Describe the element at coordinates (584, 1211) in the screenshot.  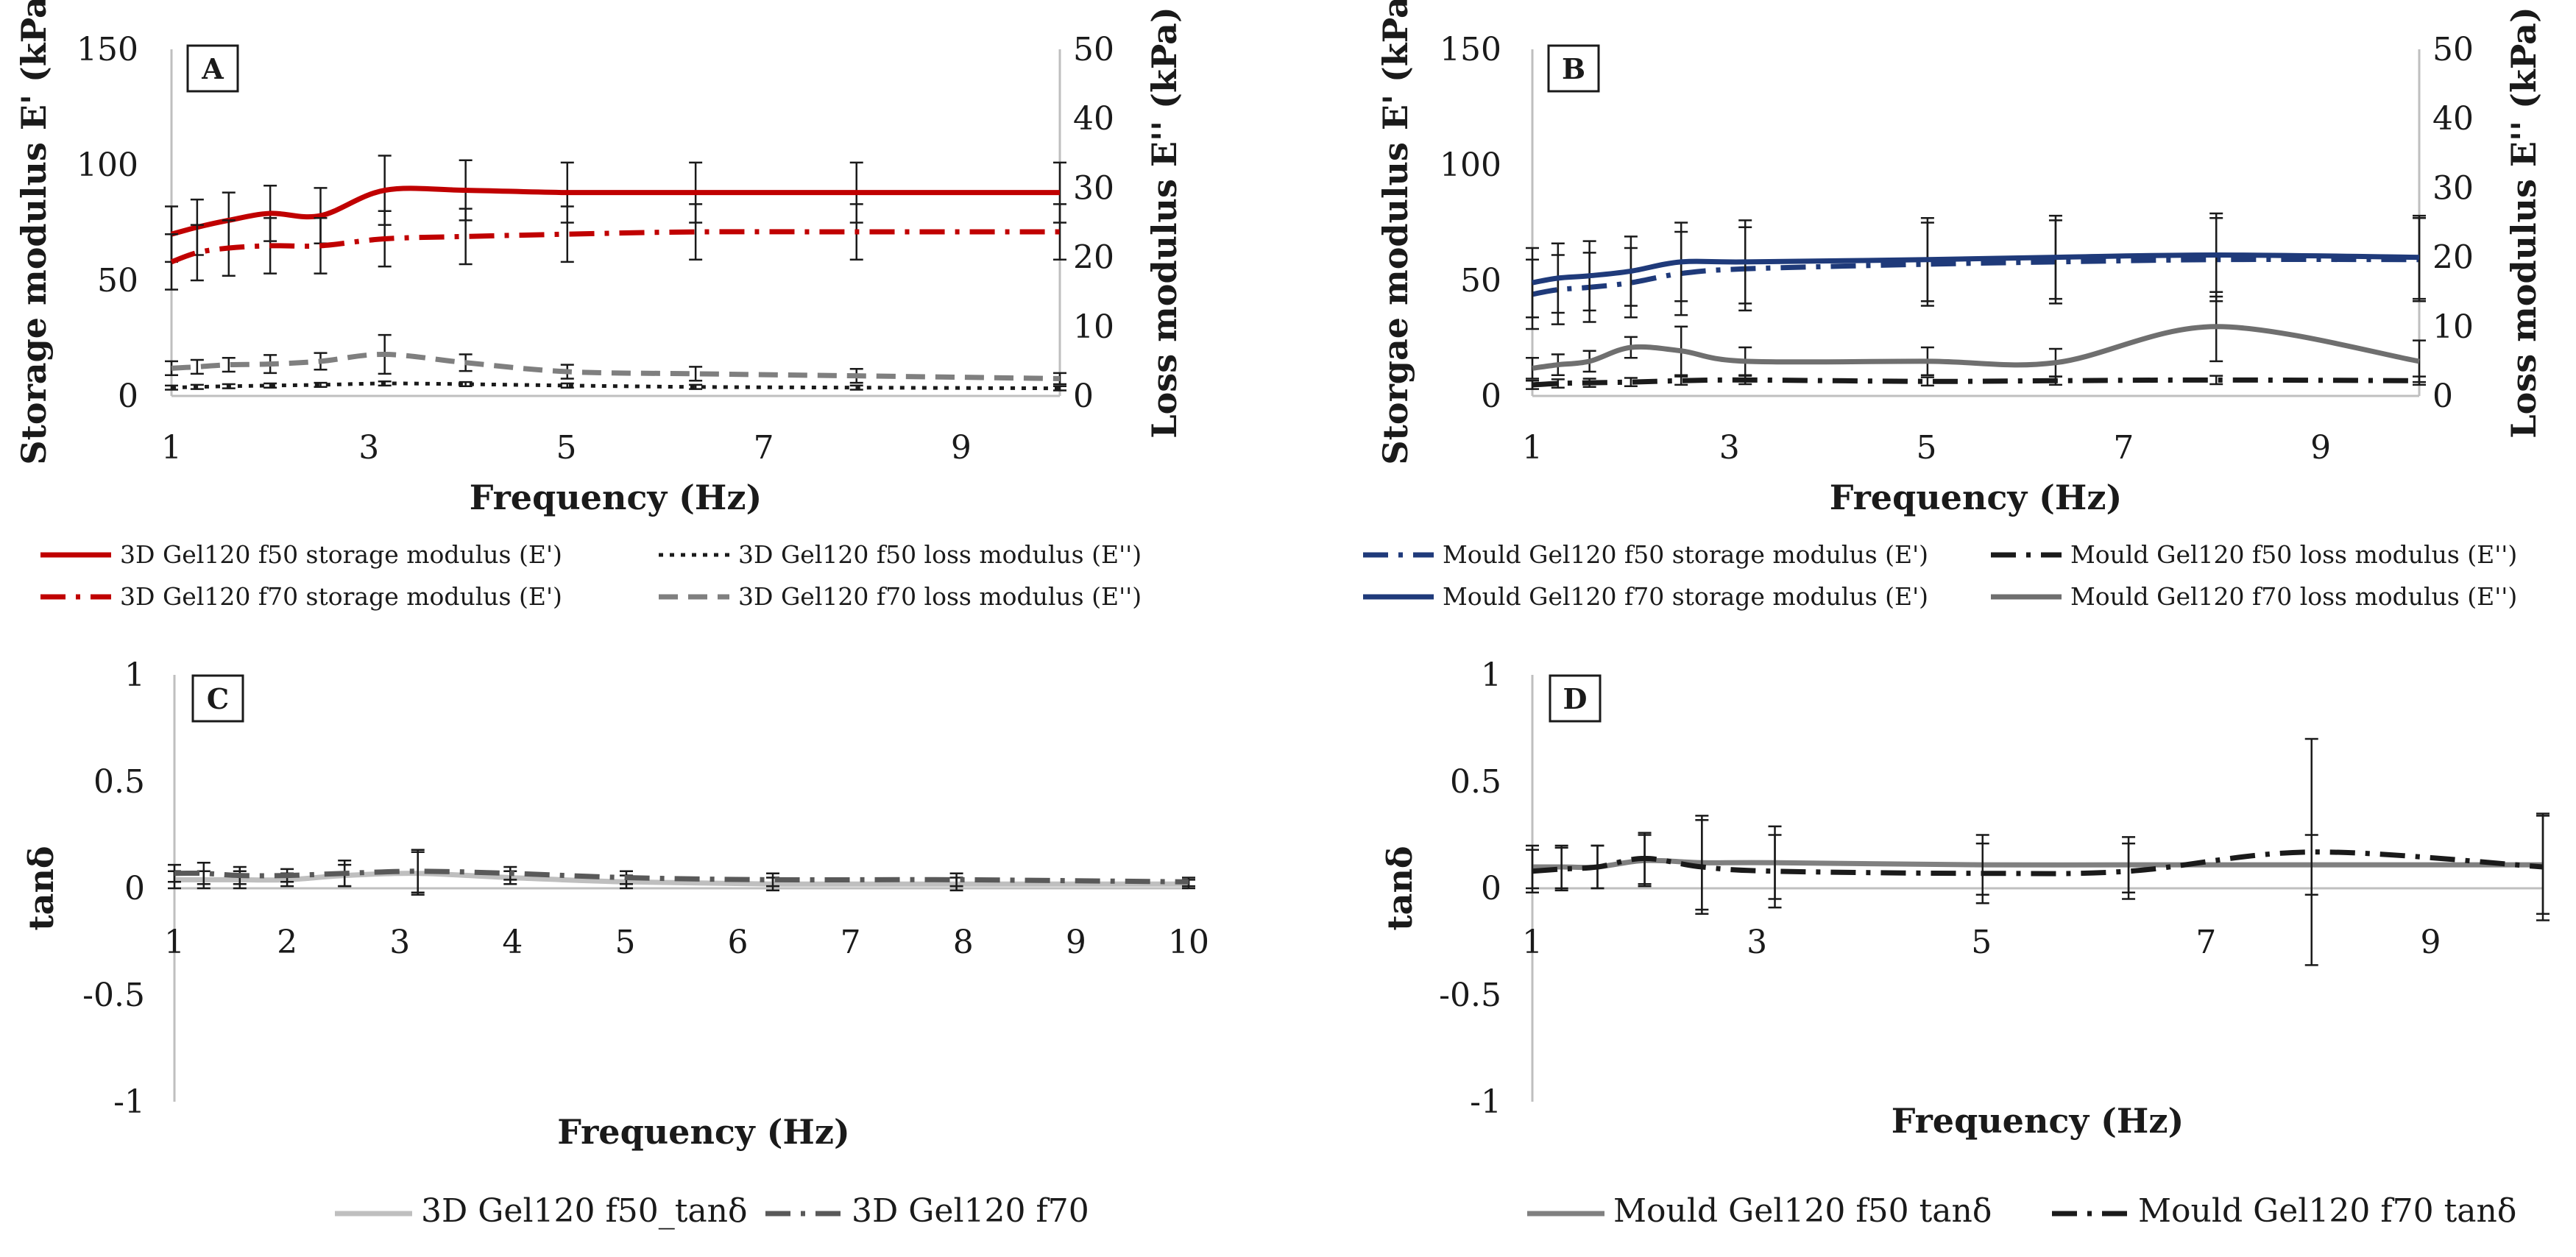
I see `legend-label: 3D Gel120 f50_tanδ` at that location.